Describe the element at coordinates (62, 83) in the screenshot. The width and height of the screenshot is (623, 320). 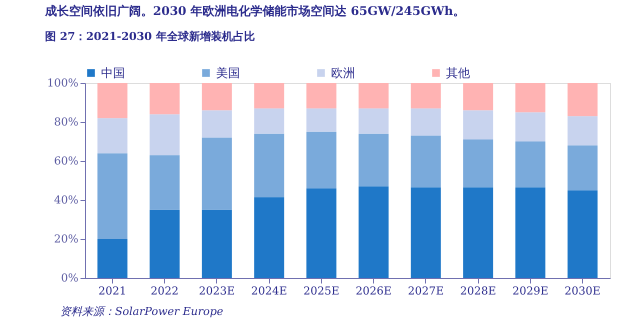
I see `y-tick-label: 100%` at that location.